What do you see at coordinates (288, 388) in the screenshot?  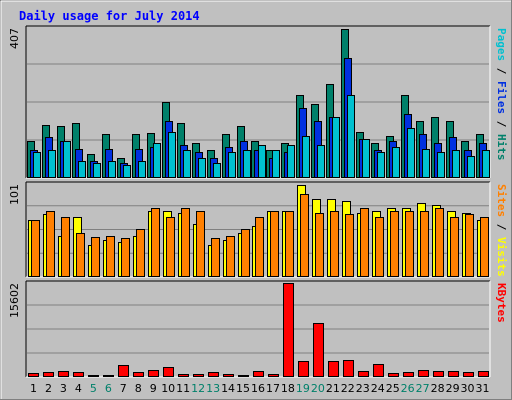 I see `x-tick-label: 18` at bounding box center [288, 388].